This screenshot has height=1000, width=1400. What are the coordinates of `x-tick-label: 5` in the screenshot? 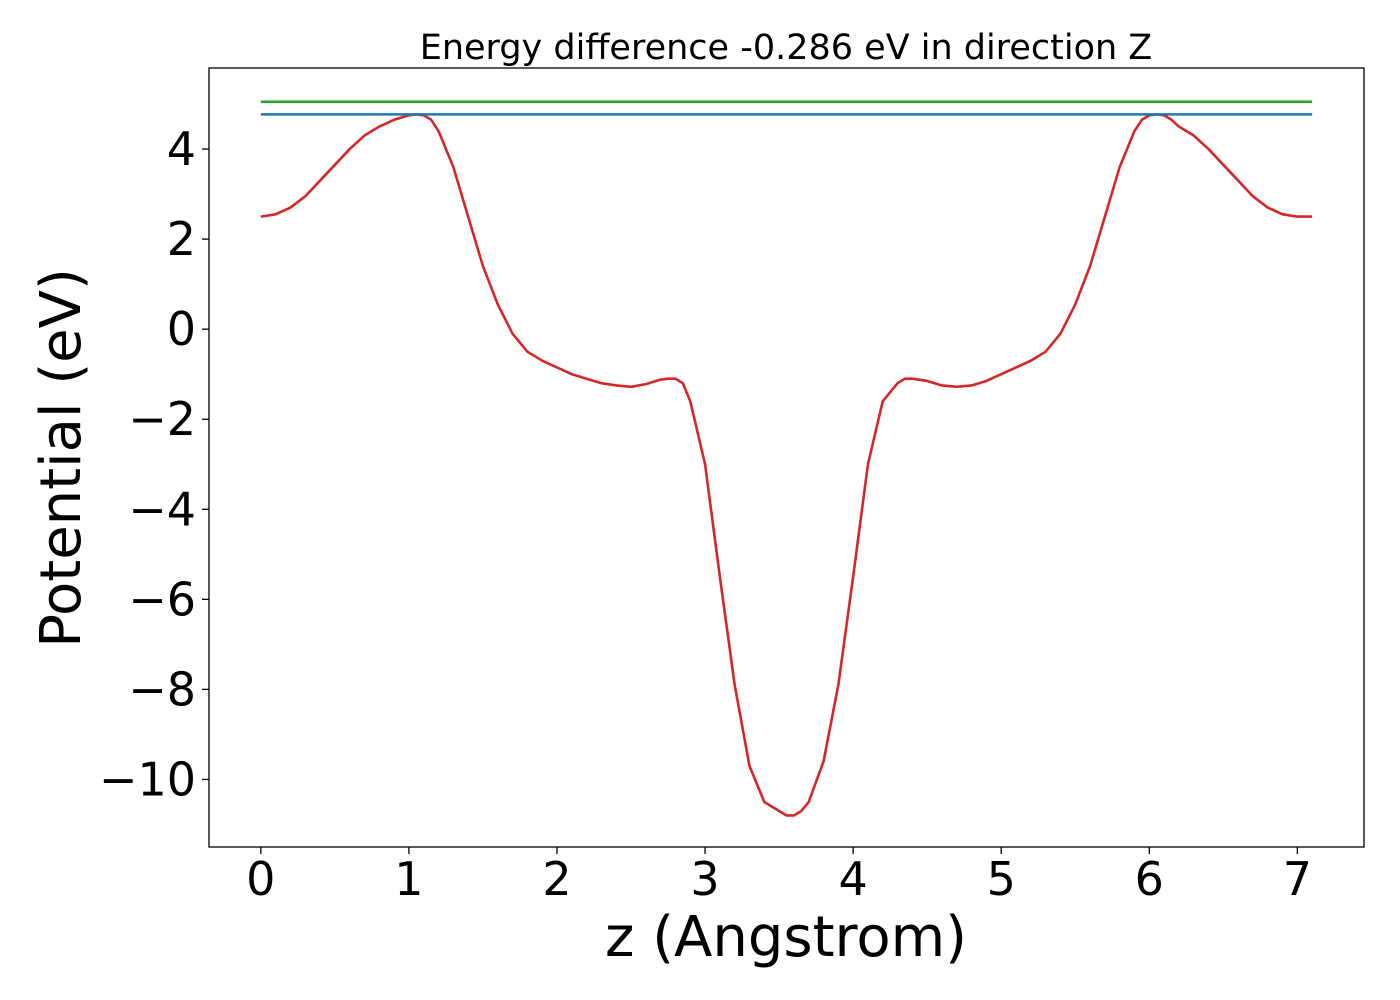 It's located at (1001, 879).